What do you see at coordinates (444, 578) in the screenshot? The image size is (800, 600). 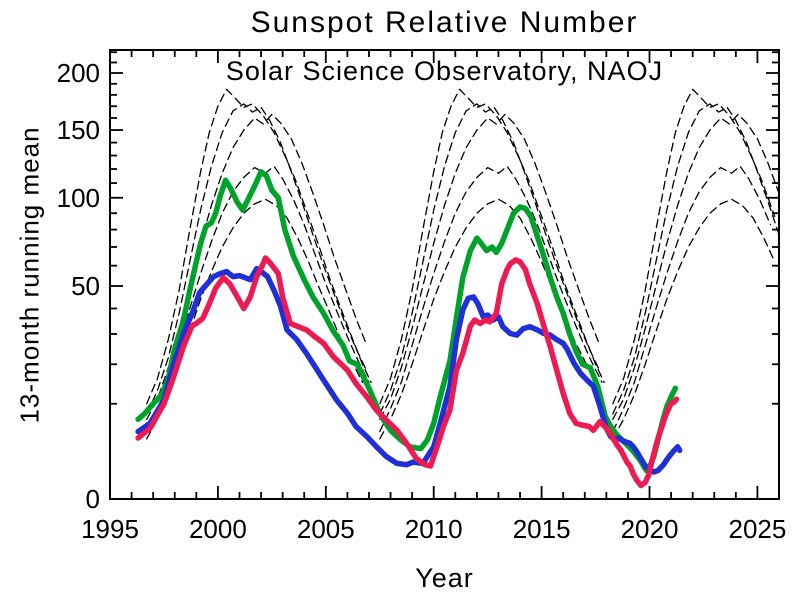 I see `x-axis-label: Year` at bounding box center [444, 578].